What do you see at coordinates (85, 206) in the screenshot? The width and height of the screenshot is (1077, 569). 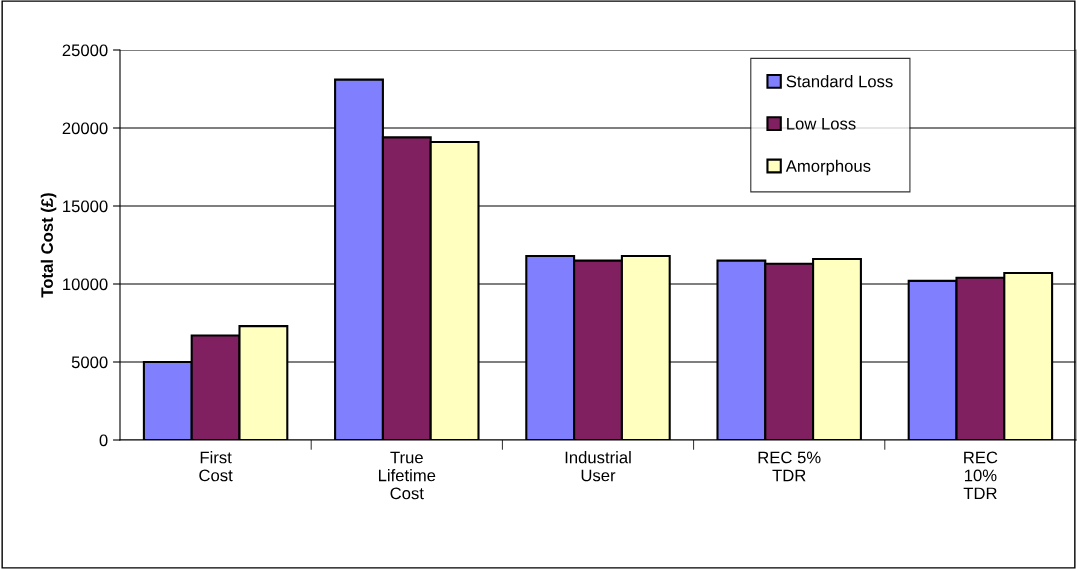 I see `y-tick-label: 15000` at bounding box center [85, 206].